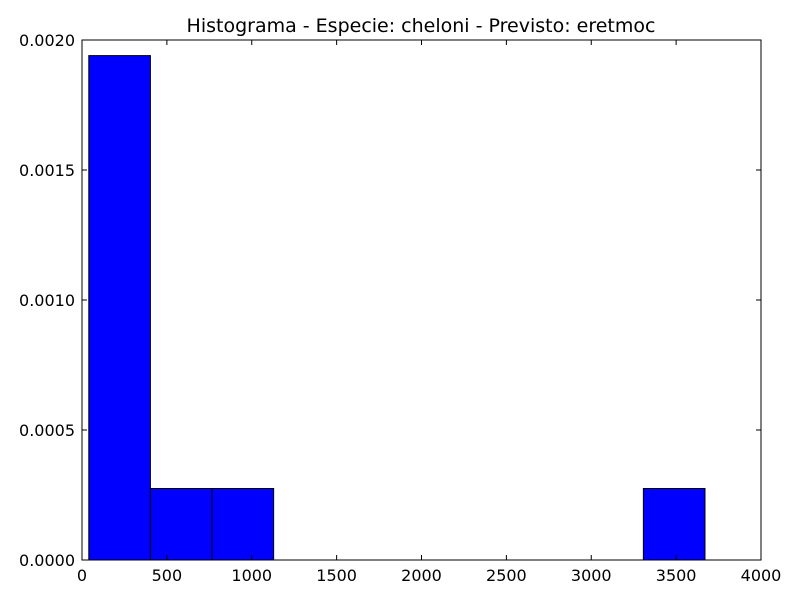 The height and width of the screenshot is (600, 800). Describe the element at coordinates (506, 575) in the screenshot. I see `x-tick-label-5: 2500` at that location.